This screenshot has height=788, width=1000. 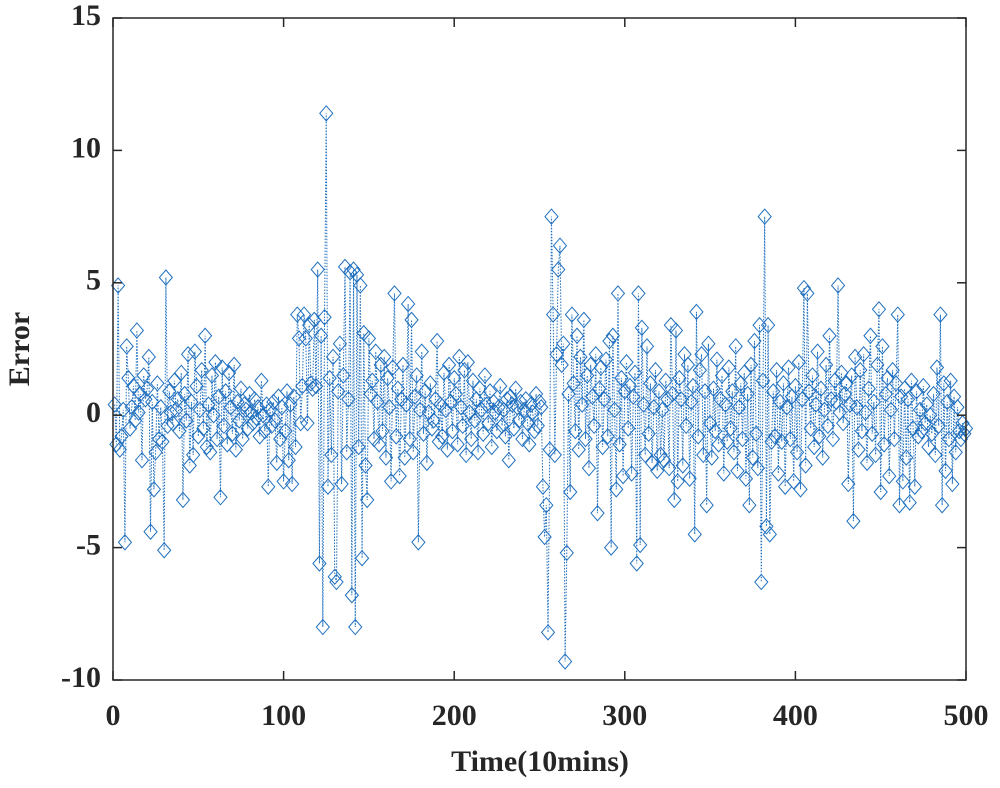 What do you see at coordinates (454, 715) in the screenshot?
I see `x-tick-label: 200` at bounding box center [454, 715].